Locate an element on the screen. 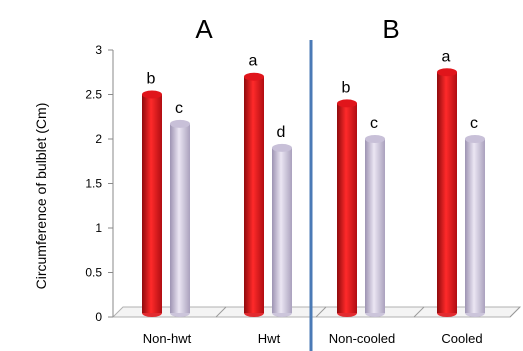  bar-series1-hwt is located at coordinates (254, 194).